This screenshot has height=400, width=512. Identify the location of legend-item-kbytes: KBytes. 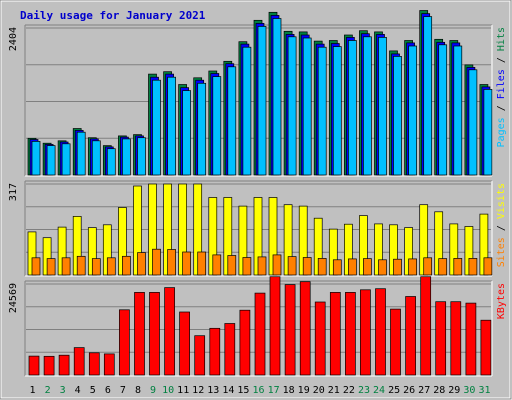
(501, 301).